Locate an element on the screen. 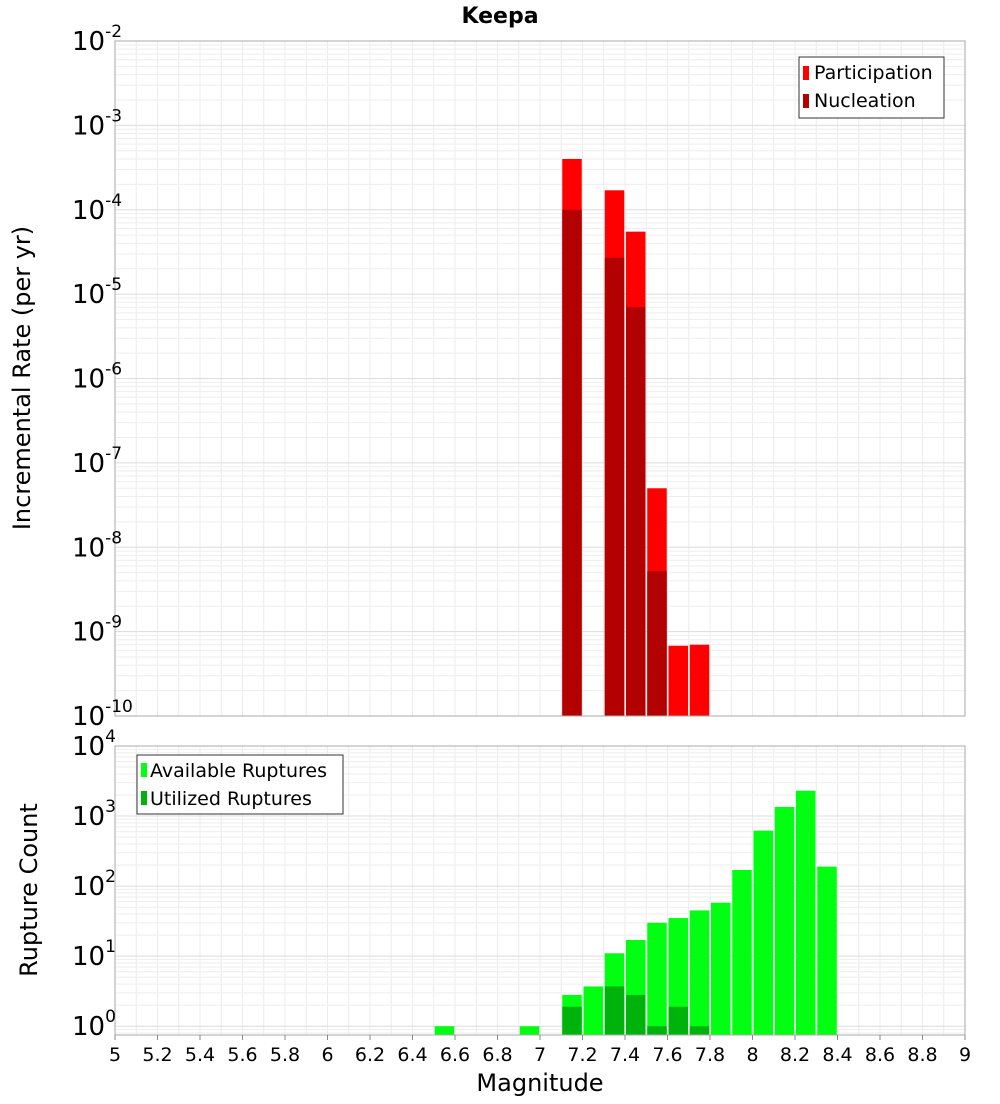 This screenshot has height=1104, width=1000. x-tick-label: 8.4 is located at coordinates (837, 1055).